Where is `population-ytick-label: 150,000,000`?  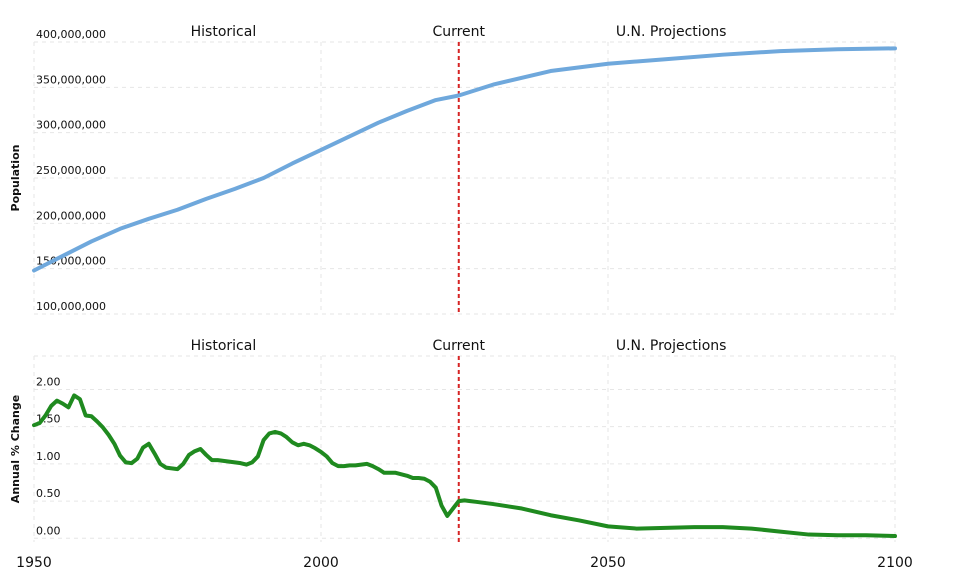 population-ytick-label: 150,000,000 is located at coordinates (71, 261).